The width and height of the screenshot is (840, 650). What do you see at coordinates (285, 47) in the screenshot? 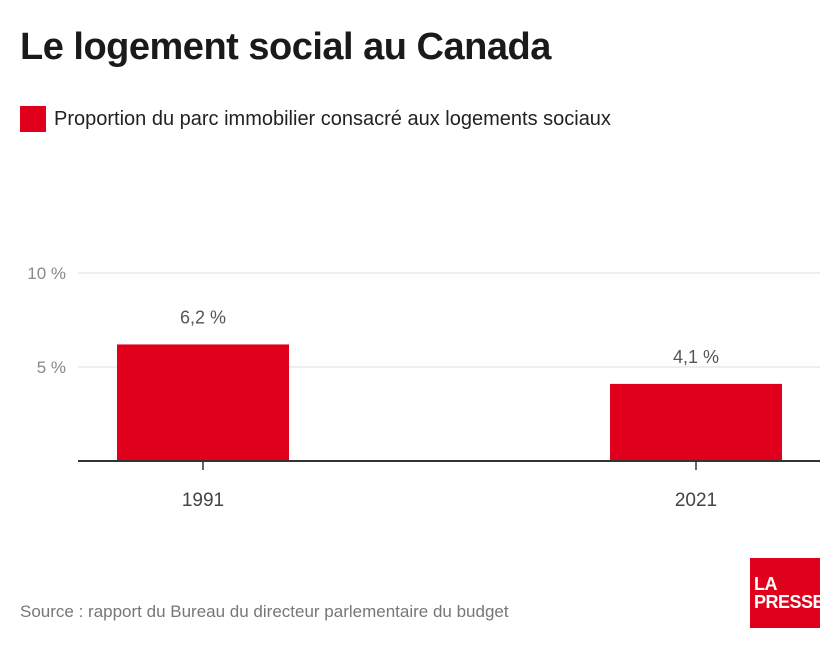
I see `chart-title: Le logement social au Canada` at bounding box center [285, 47].